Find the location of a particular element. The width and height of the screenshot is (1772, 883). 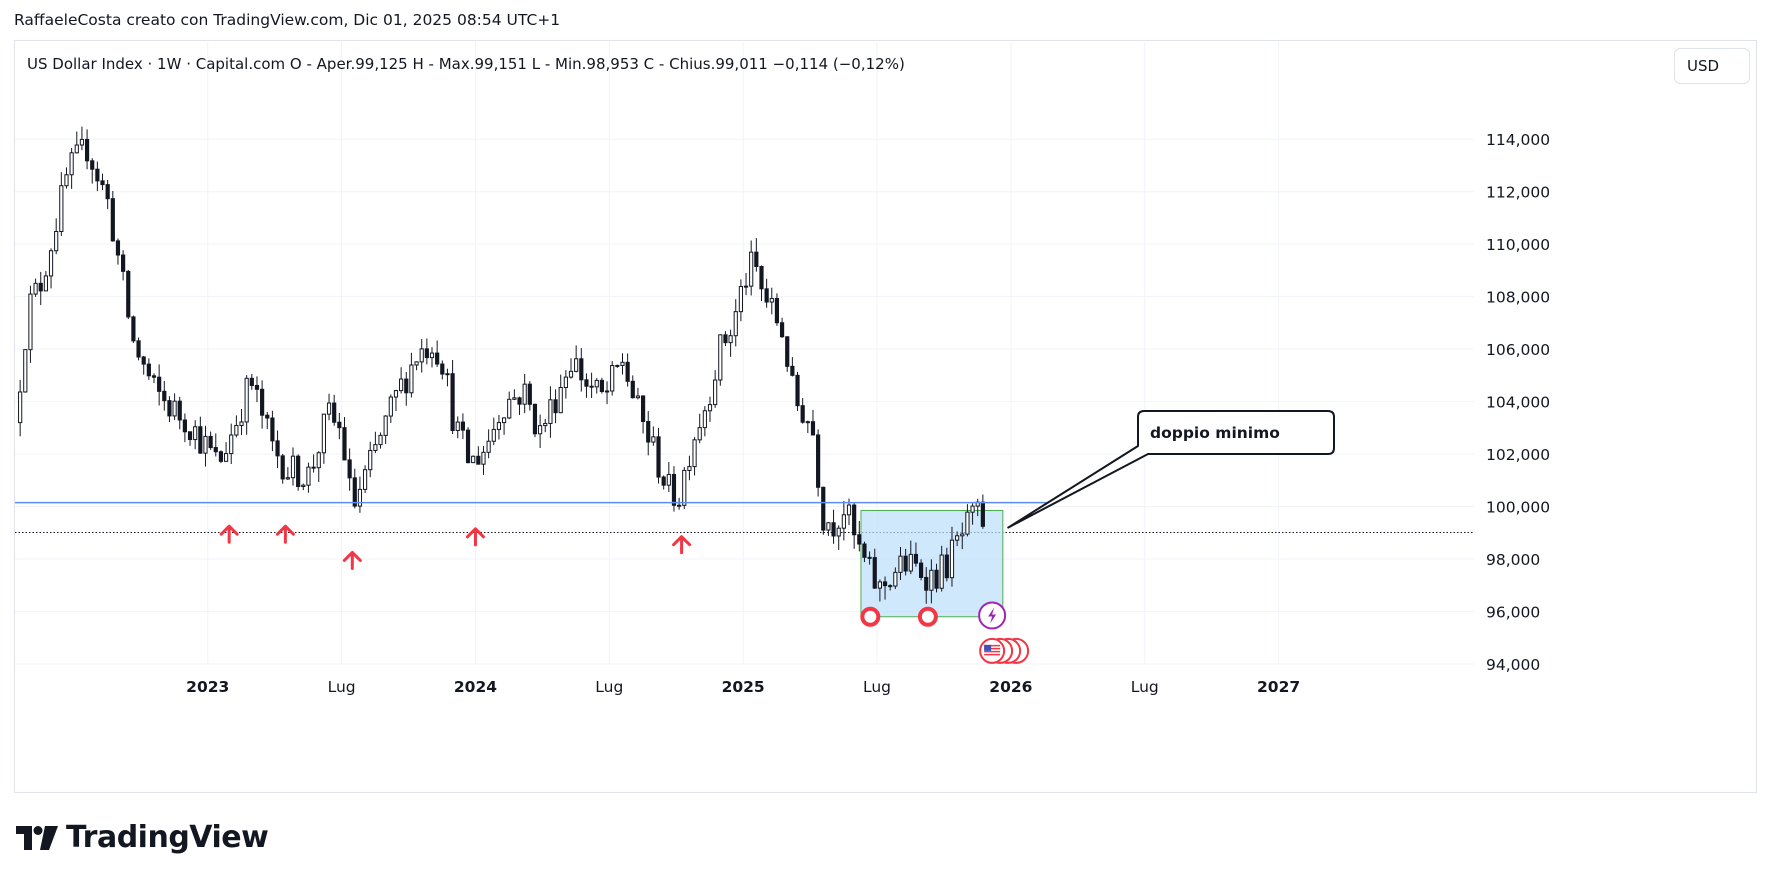

currency-button: USD is located at coordinates (1712, 66).